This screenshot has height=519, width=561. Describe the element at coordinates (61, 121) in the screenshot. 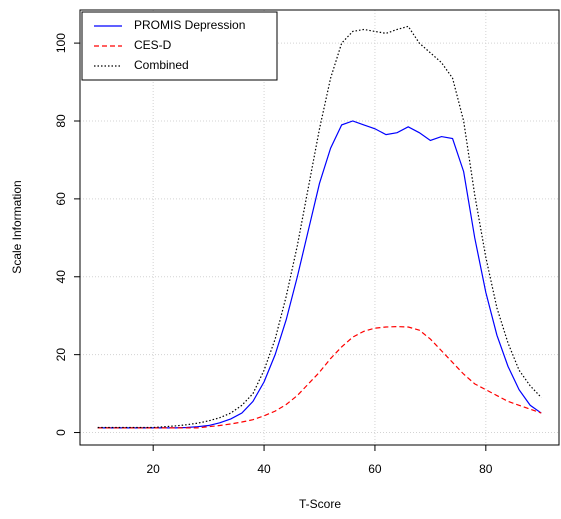

I see `y-tick-label: 80` at that location.